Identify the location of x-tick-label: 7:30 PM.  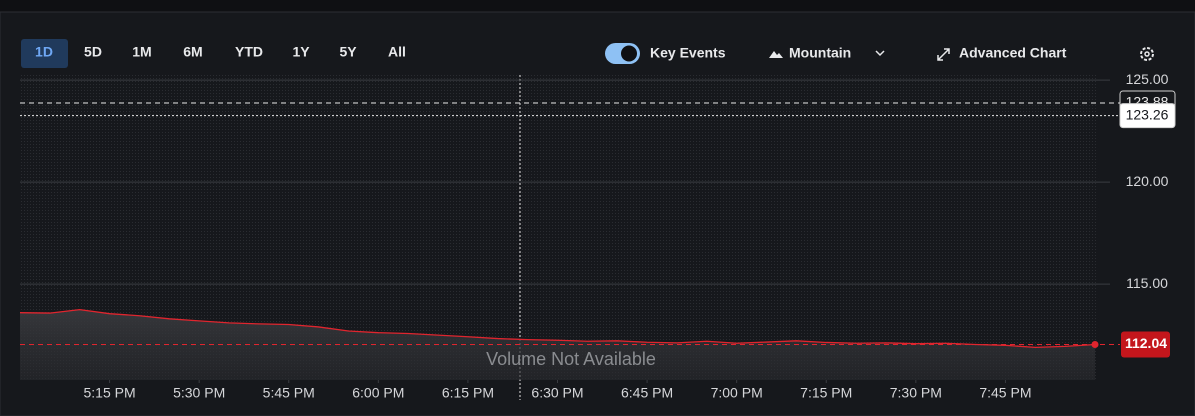
(916, 393).